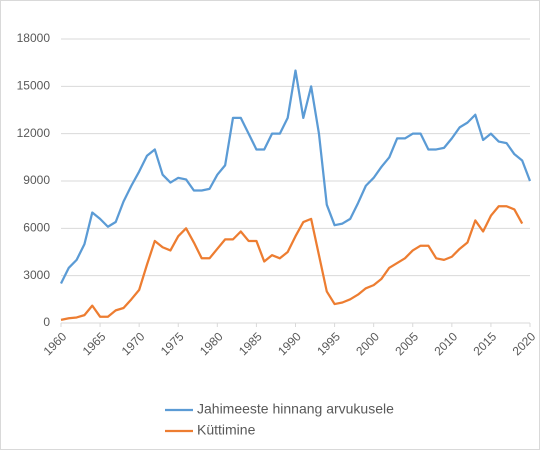 Image resolution: width=549 pixels, height=455 pixels. I want to click on legend-label: Küttimine, so click(226, 430).